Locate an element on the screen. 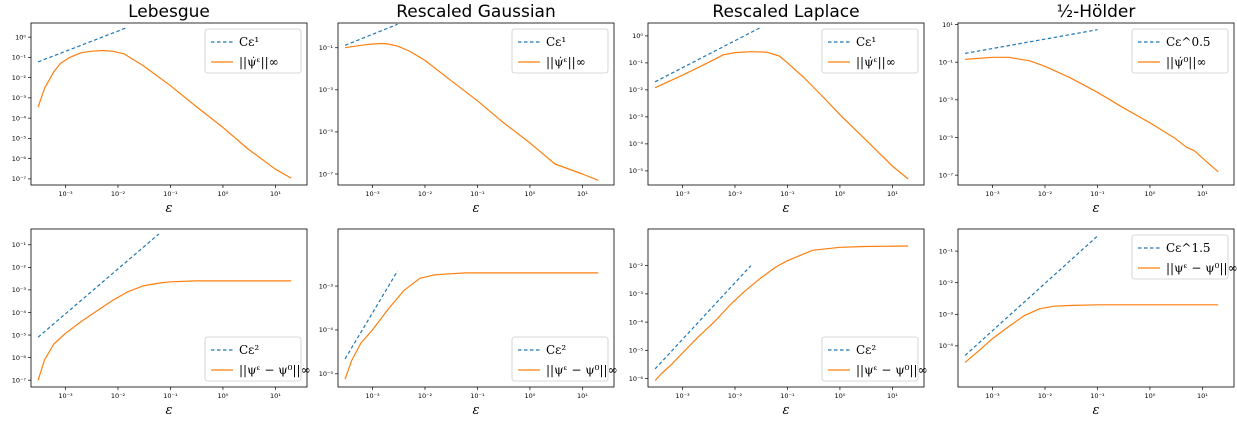  legend-entry: ||ψ̇⁰||∞ is located at coordinates (1186, 62).